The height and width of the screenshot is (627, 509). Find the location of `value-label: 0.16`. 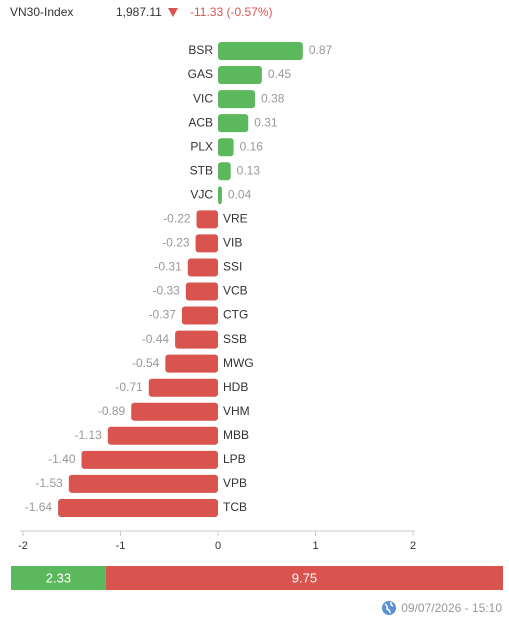

value-label: 0.16 is located at coordinates (252, 146).